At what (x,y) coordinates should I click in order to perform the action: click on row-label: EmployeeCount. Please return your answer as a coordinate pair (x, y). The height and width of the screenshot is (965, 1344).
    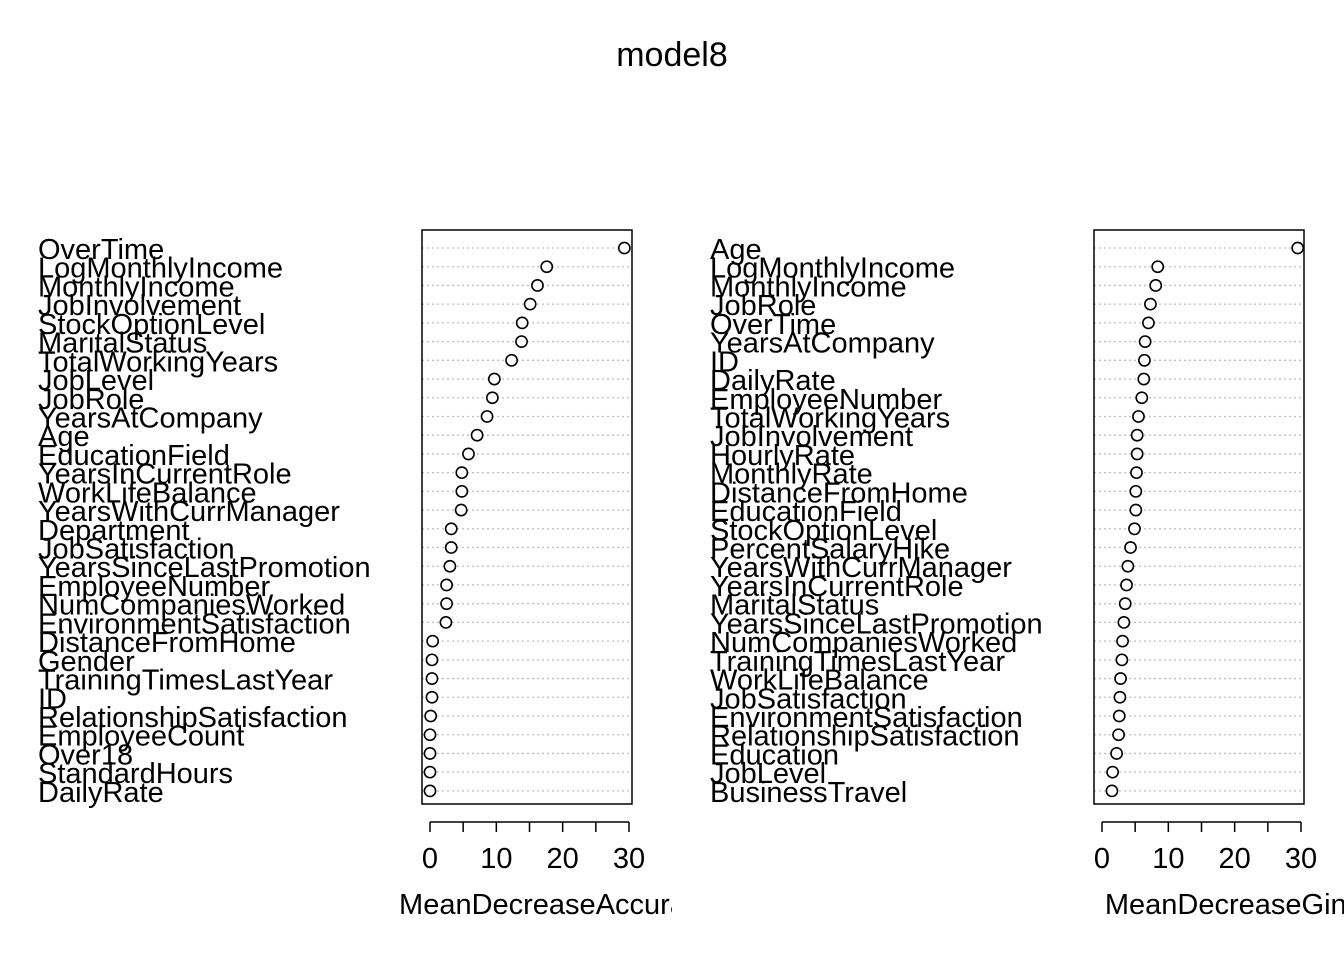
    Looking at the image, I should click on (141, 737).